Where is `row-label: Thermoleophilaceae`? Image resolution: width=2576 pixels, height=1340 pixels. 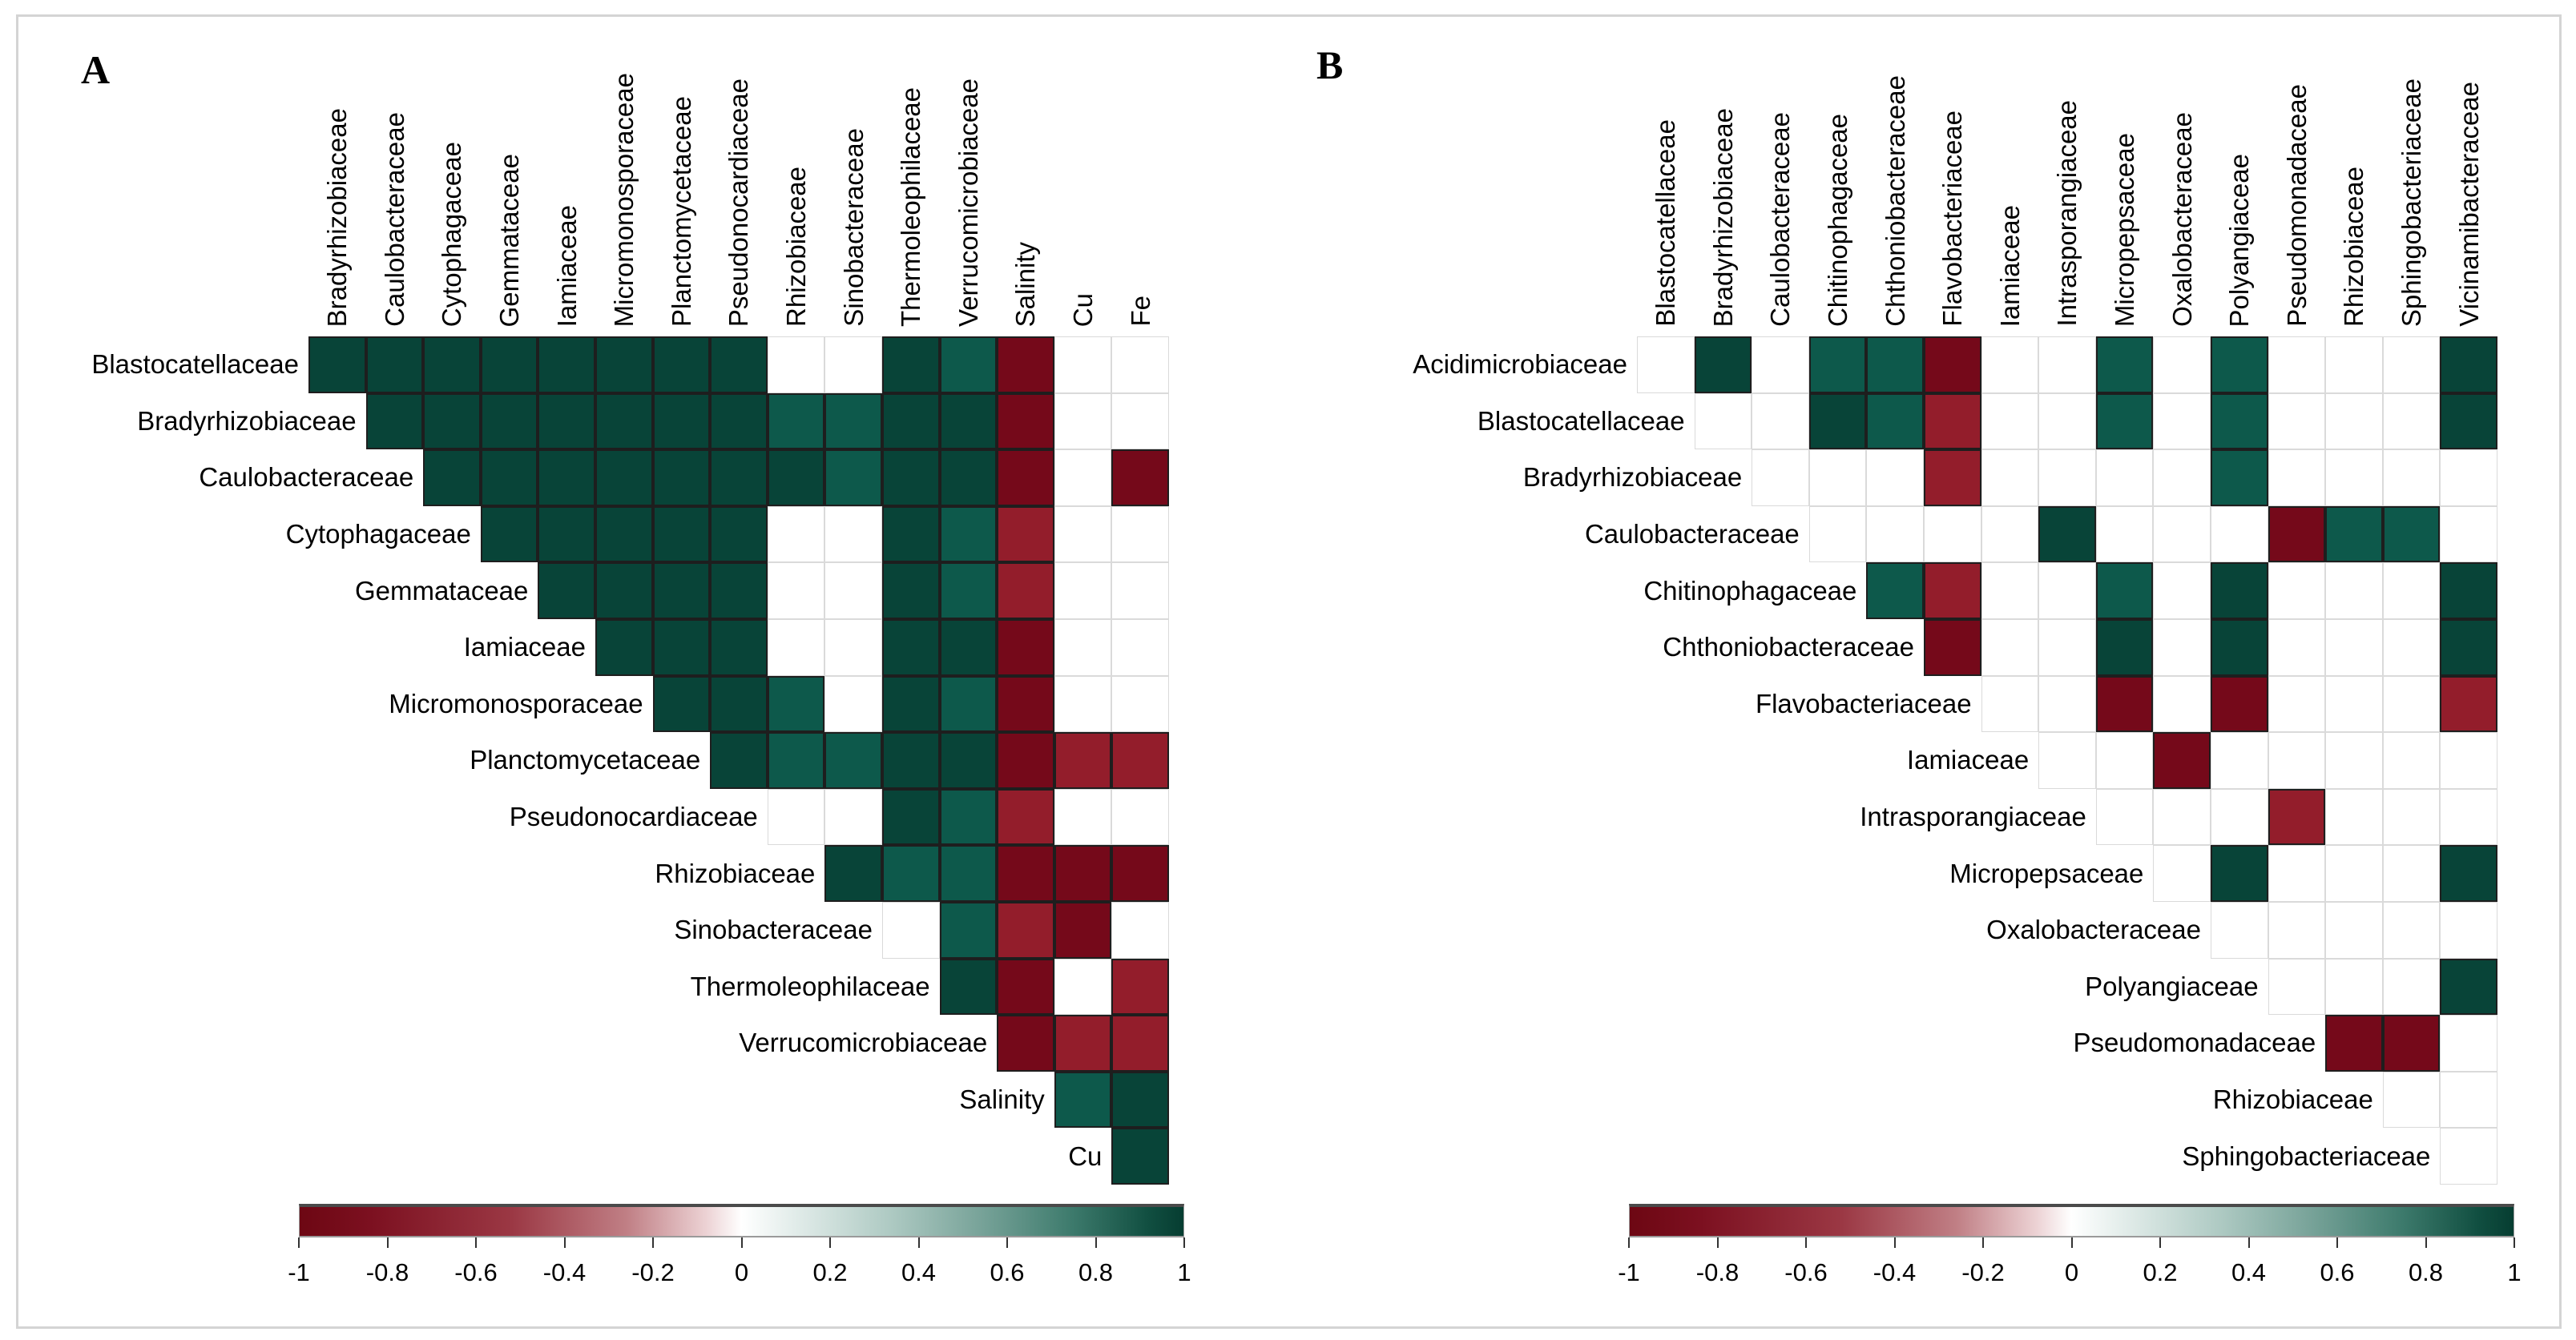 row-label: Thermoleophilaceae is located at coordinates (810, 986).